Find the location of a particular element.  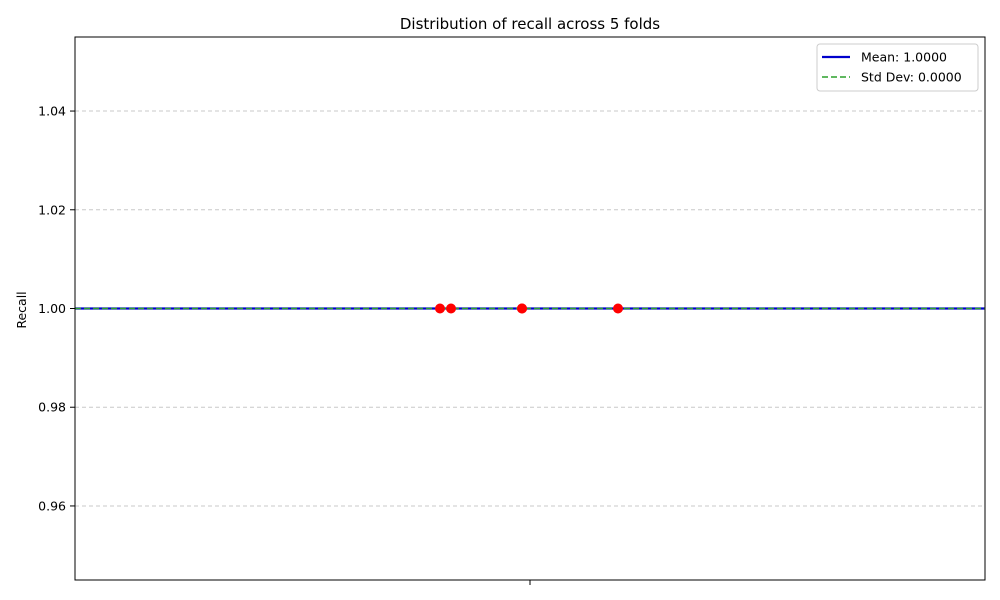

legend-std-label: Std Dev: 0.0000 is located at coordinates (911, 77).